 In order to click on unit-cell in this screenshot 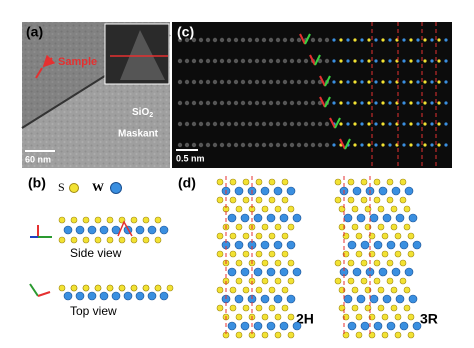, I will do `click(125, 228)`.